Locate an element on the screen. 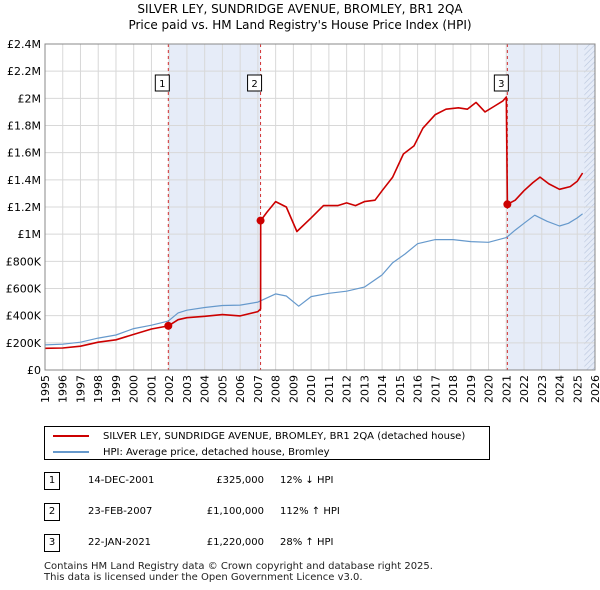 This screenshot has height=590, width=600. y-tick-label: £200K is located at coordinates (24, 343).